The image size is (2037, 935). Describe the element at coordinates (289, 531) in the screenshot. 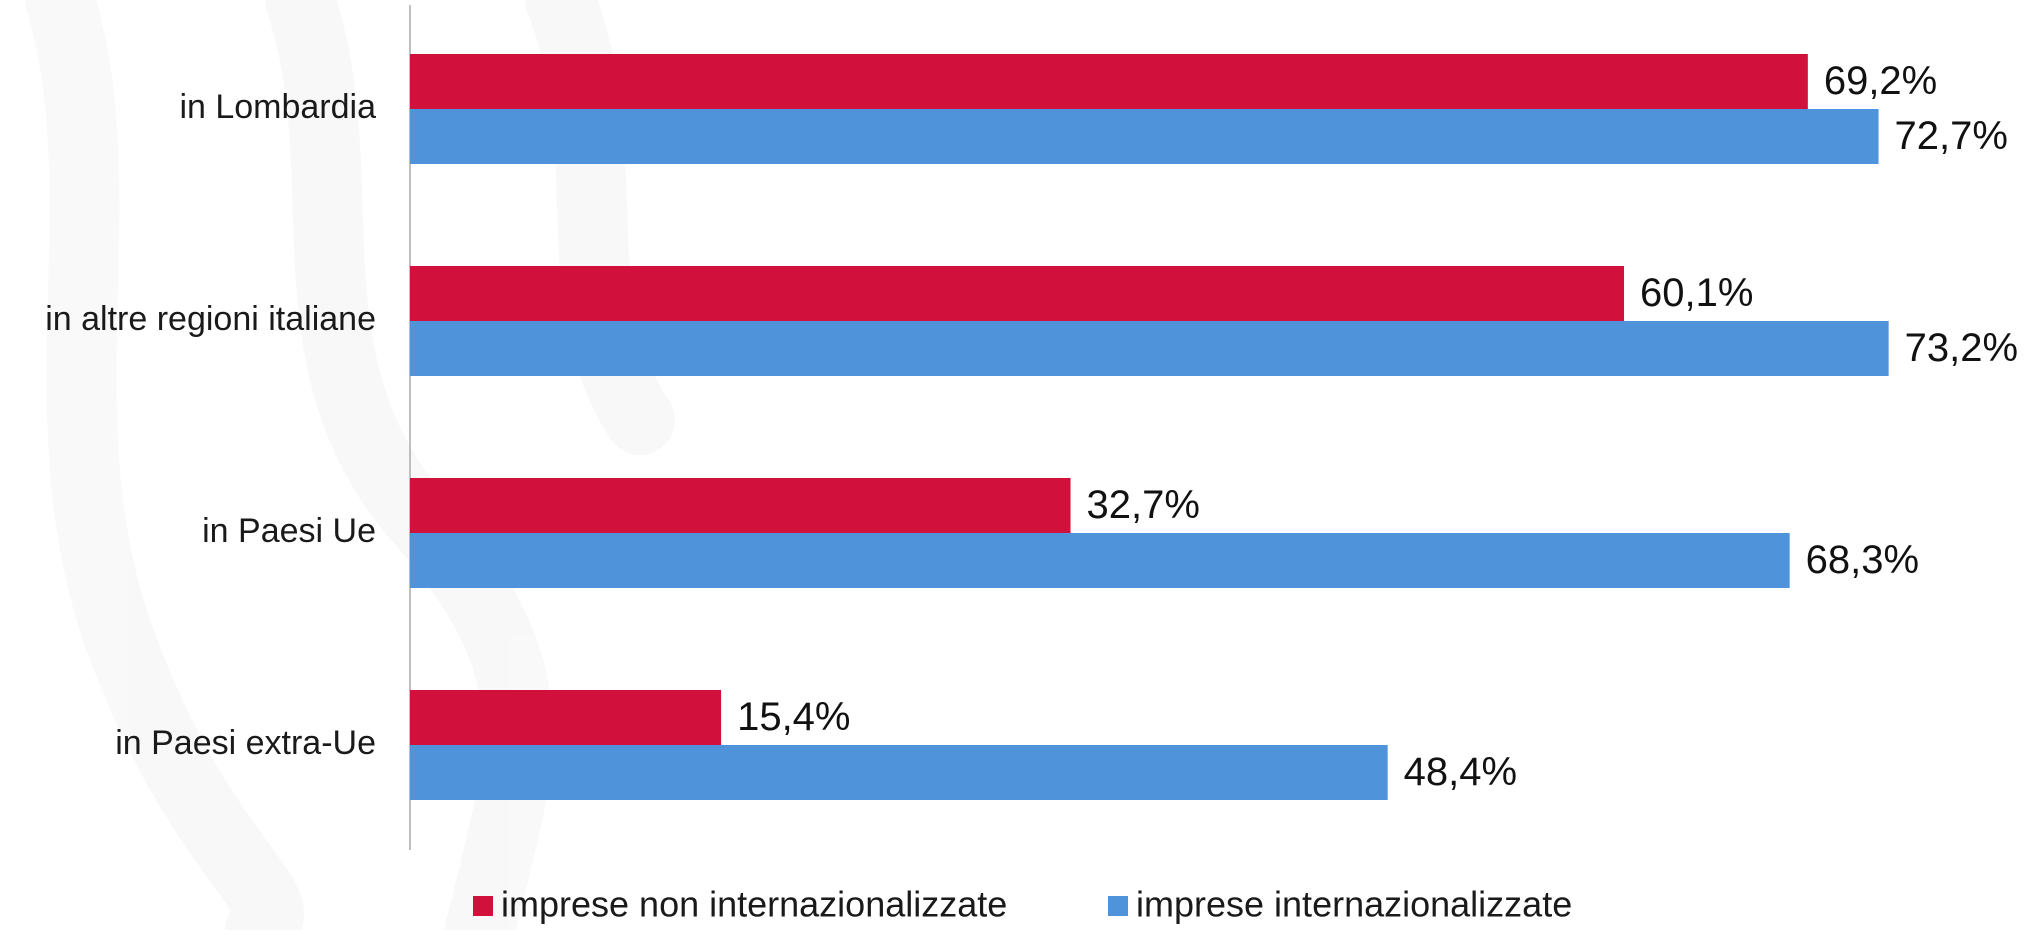

I see `category-label: in Paesi Ue` at that location.